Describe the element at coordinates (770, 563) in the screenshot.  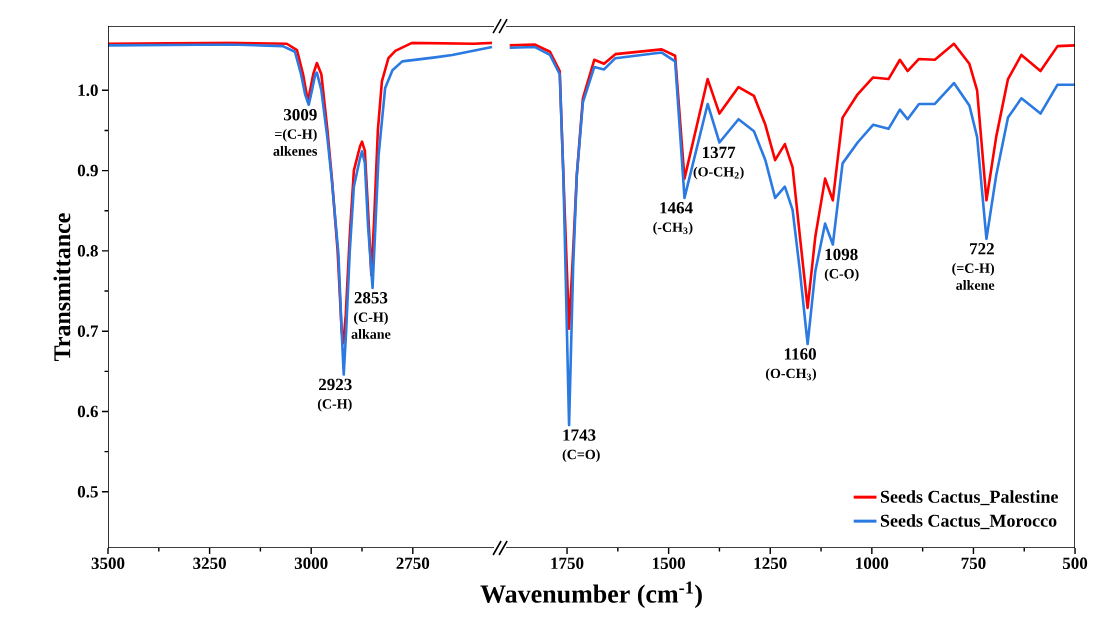
I see `x-tick-label: 1250` at that location.